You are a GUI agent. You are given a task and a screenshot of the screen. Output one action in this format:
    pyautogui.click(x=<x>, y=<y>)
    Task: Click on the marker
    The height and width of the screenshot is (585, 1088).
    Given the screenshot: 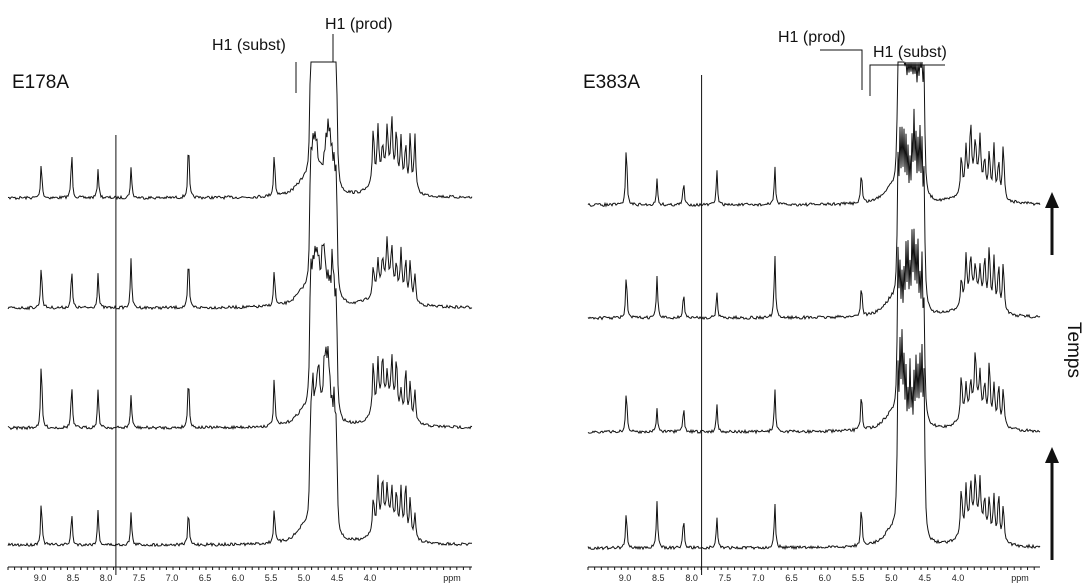 What is the action you would take?
    pyautogui.click(x=841, y=69)
    